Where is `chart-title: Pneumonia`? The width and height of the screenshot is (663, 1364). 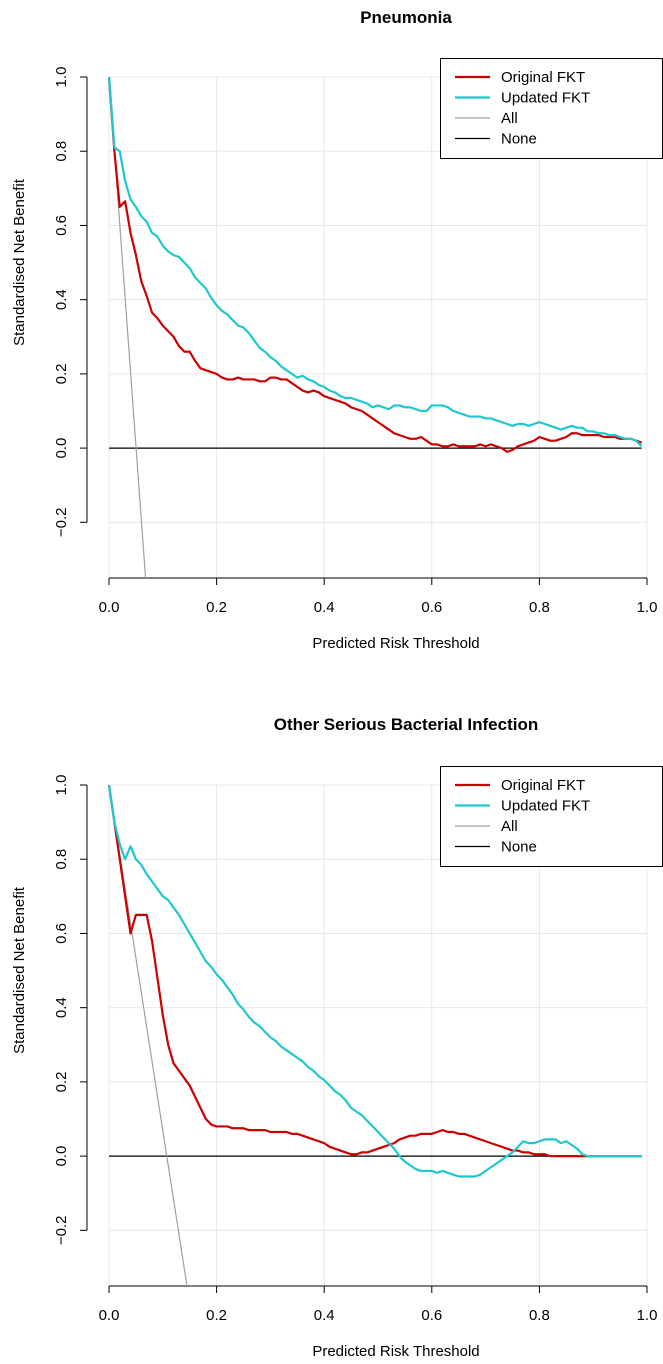
chart-title: Pneumonia is located at coordinates (406, 17).